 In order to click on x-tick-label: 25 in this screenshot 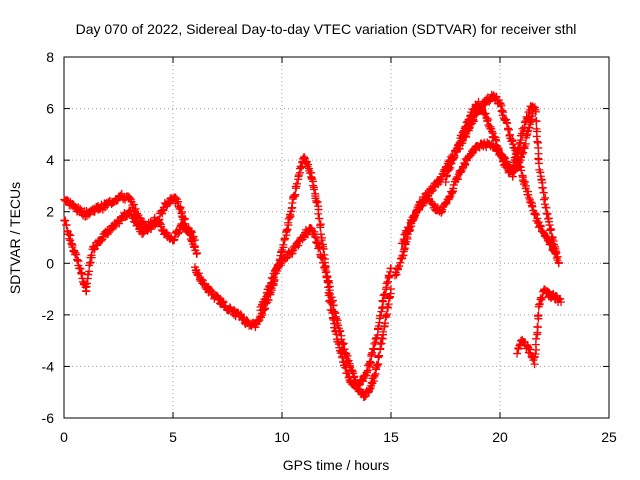, I will do `click(609, 437)`.